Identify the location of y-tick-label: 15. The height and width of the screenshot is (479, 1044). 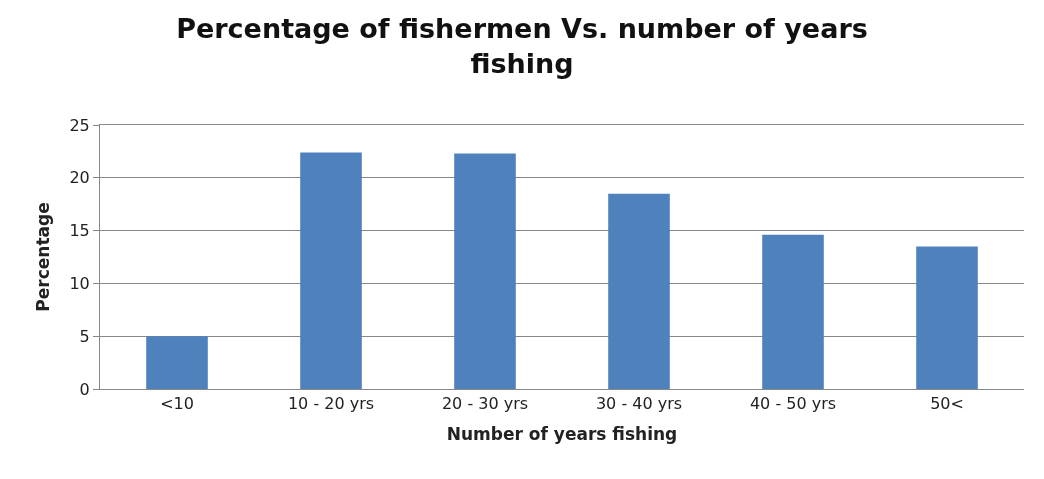
(79, 231).